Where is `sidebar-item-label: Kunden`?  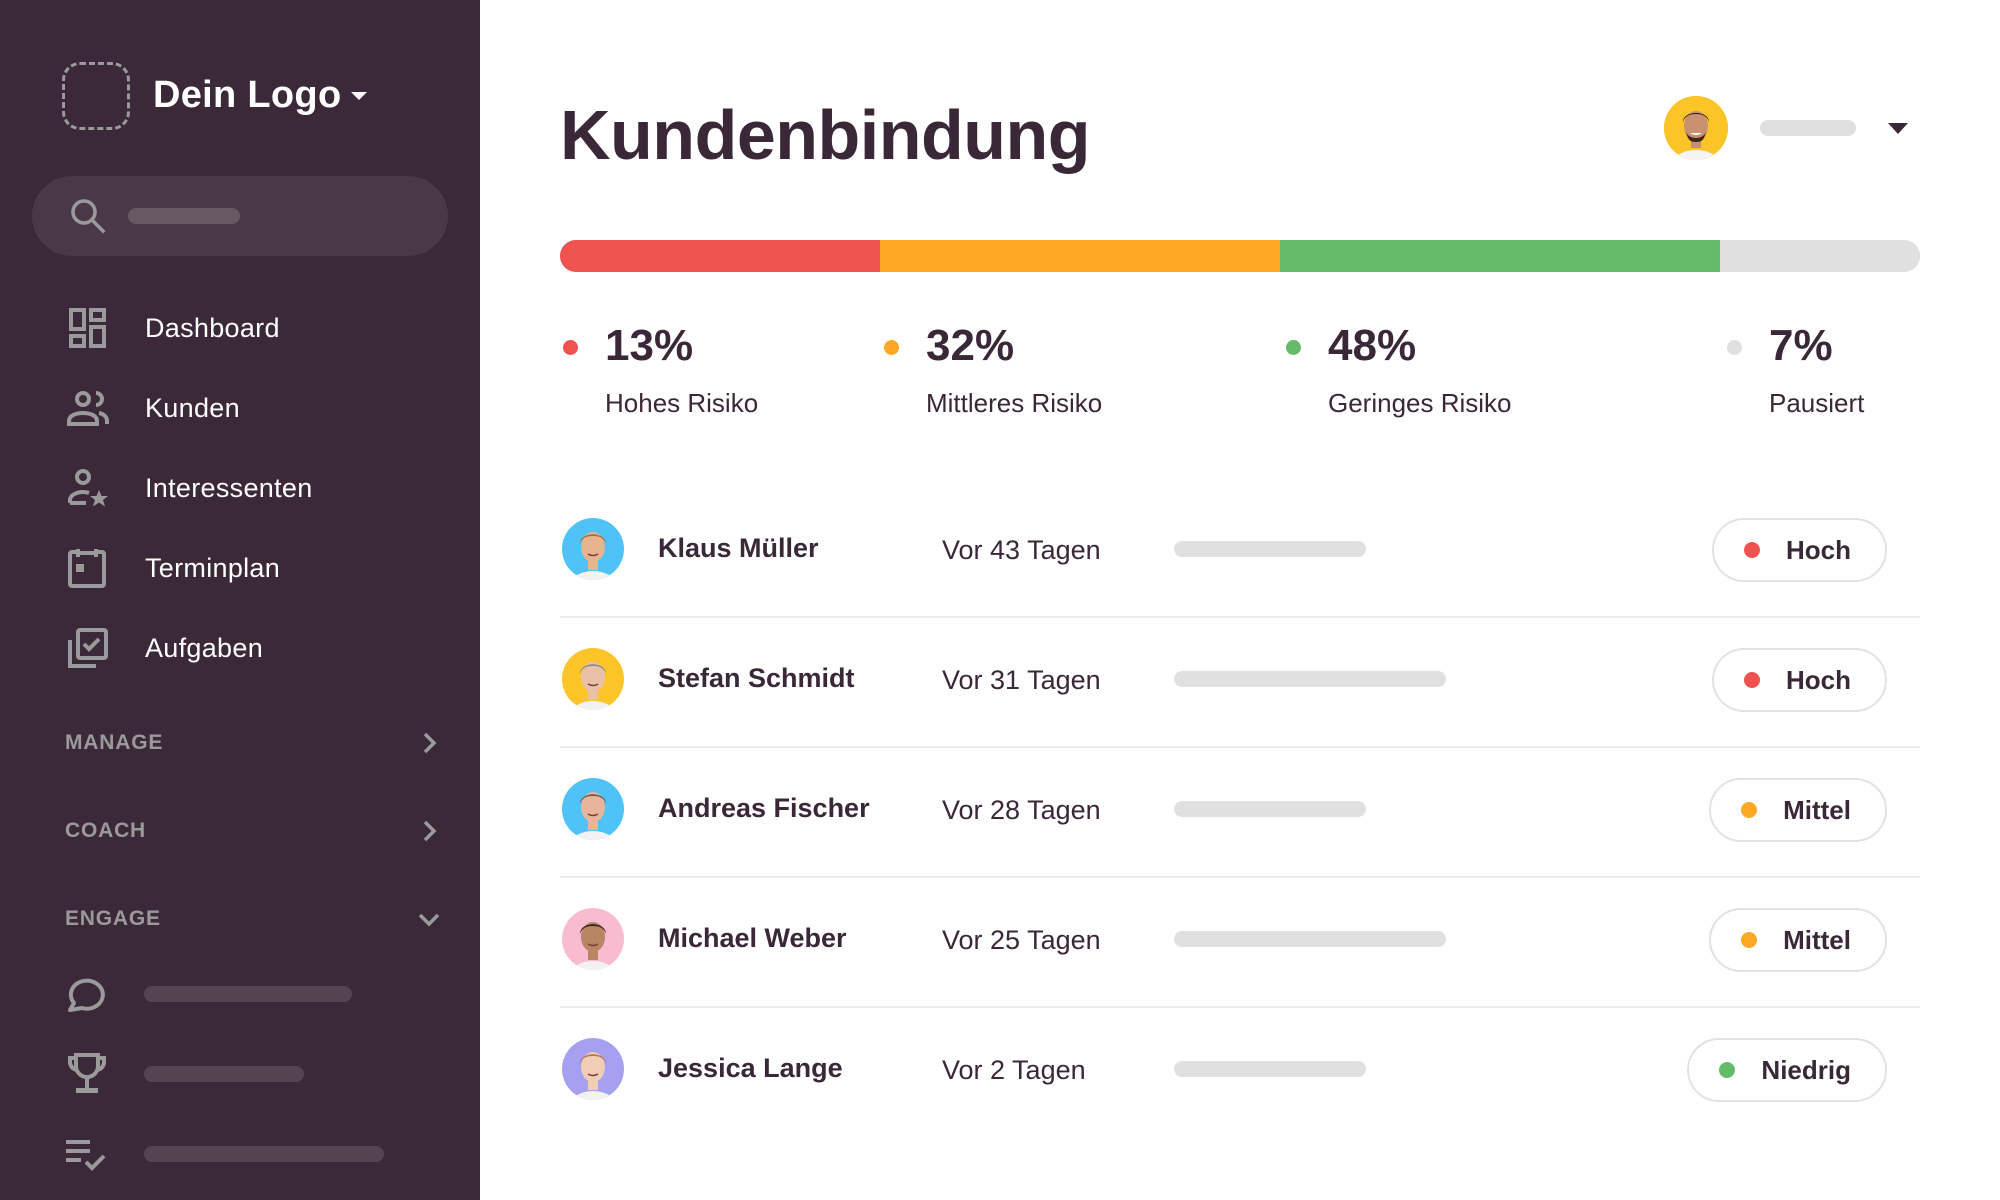
sidebar-item-label: Kunden is located at coordinates (192, 408).